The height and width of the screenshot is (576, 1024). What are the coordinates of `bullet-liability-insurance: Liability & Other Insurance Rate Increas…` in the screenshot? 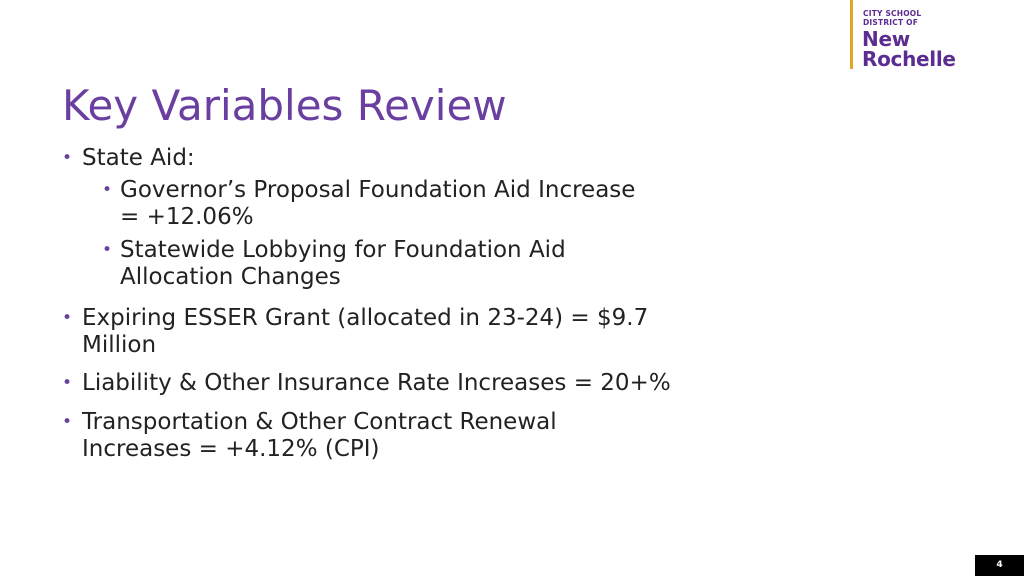 It's located at (376, 383).